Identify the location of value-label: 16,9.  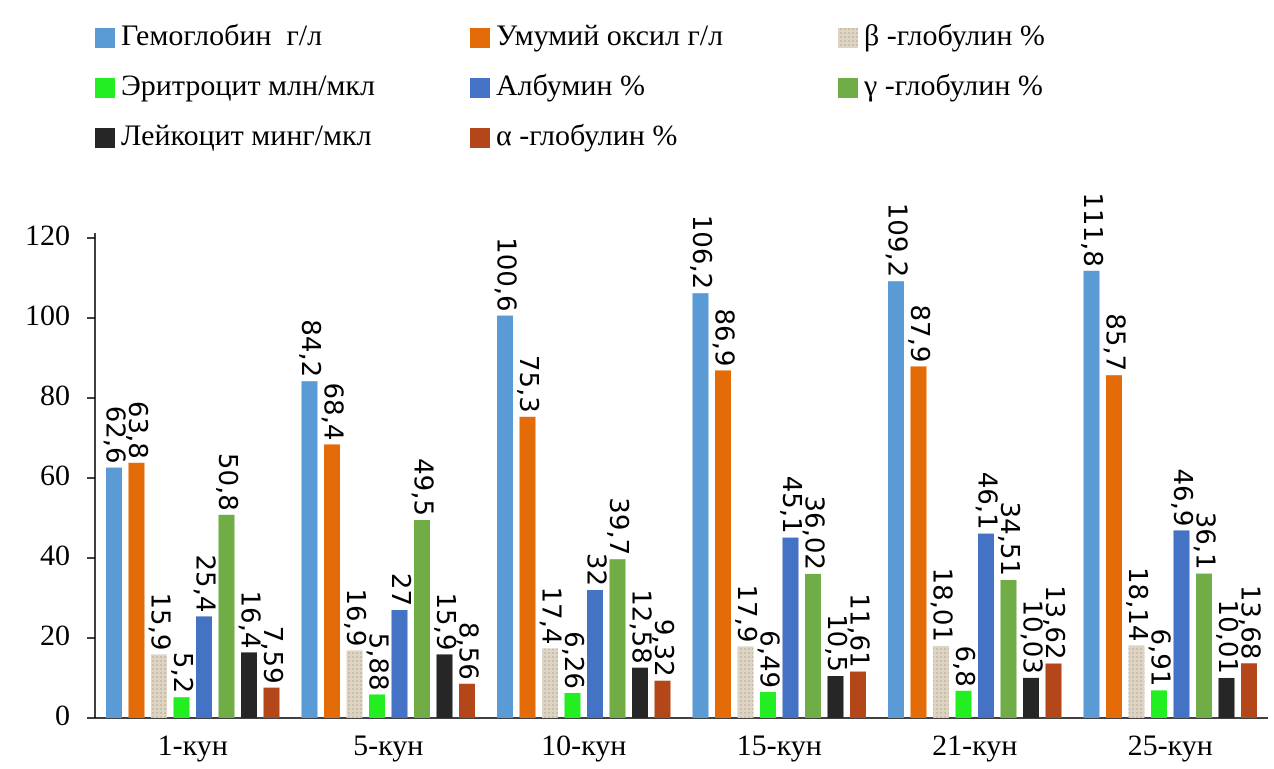
(355, 618).